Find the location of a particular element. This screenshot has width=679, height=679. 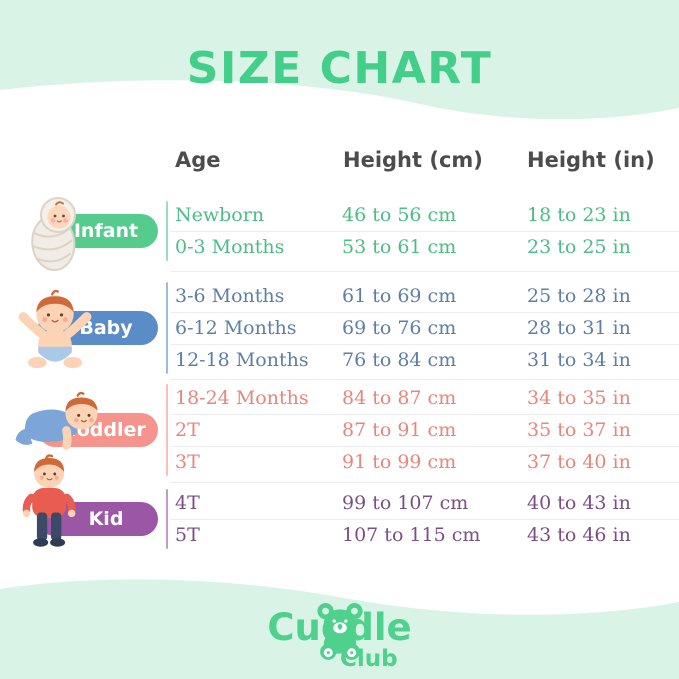

age-cell: 6-12 Months is located at coordinates (236, 328).